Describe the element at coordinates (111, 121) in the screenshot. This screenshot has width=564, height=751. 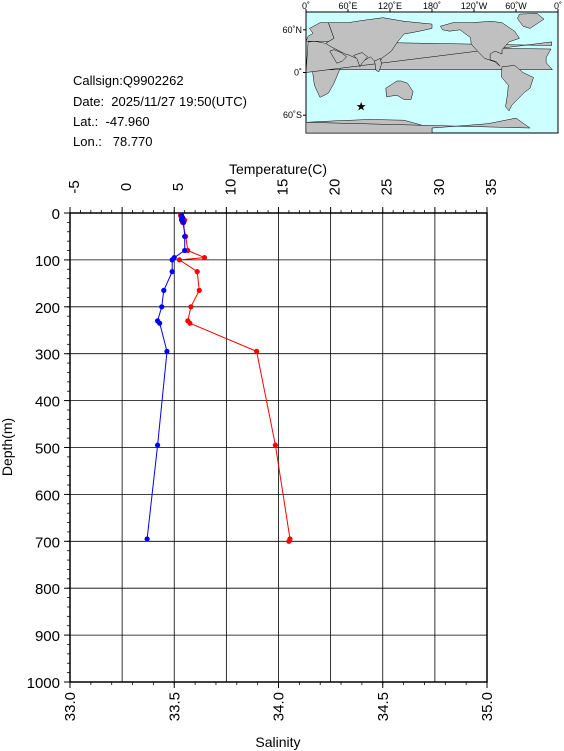
I see `latitude-text: Lat.: -47.960` at that location.